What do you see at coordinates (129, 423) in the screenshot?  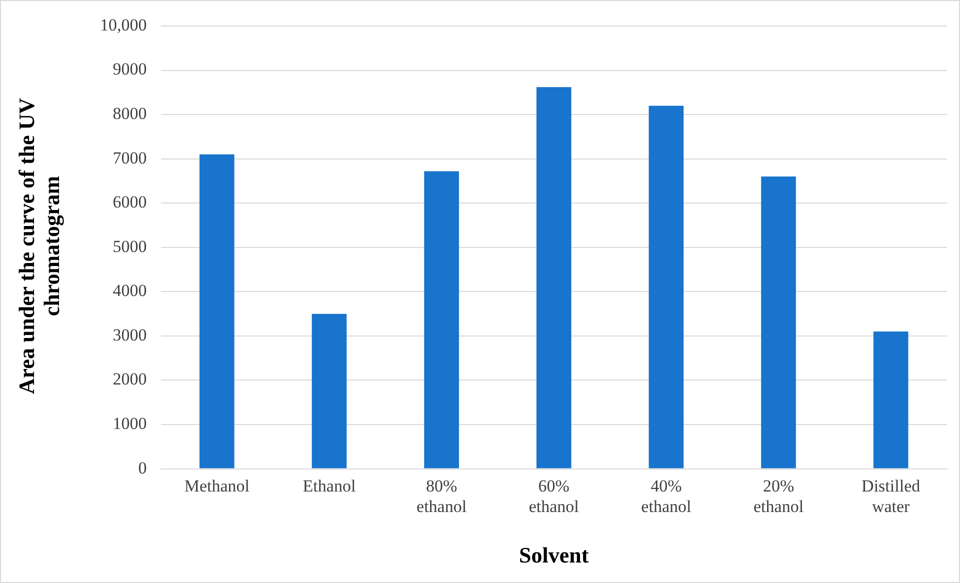 I see `y-tick-label: 1000` at bounding box center [129, 423].